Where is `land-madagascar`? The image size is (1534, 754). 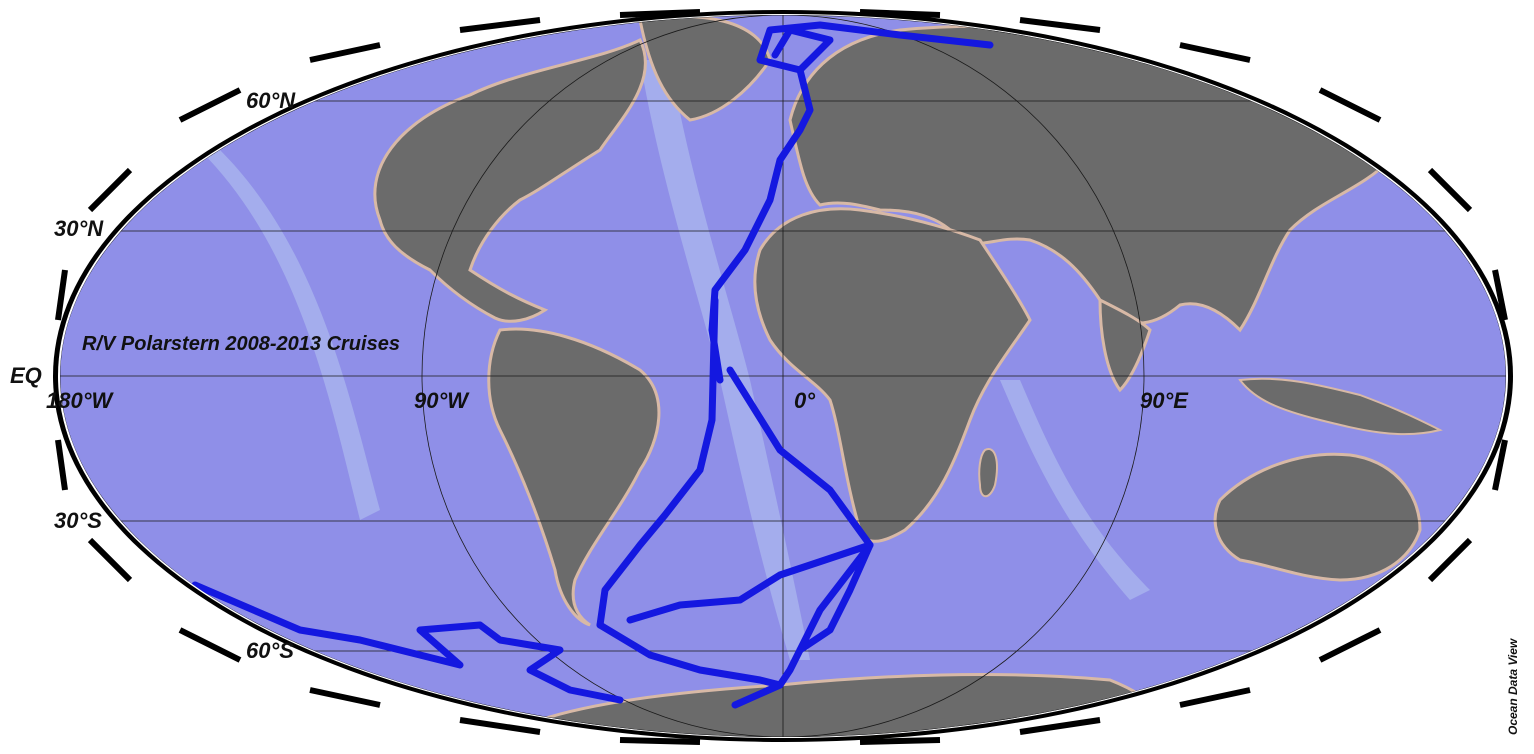
land-madagascar is located at coordinates (988, 473).